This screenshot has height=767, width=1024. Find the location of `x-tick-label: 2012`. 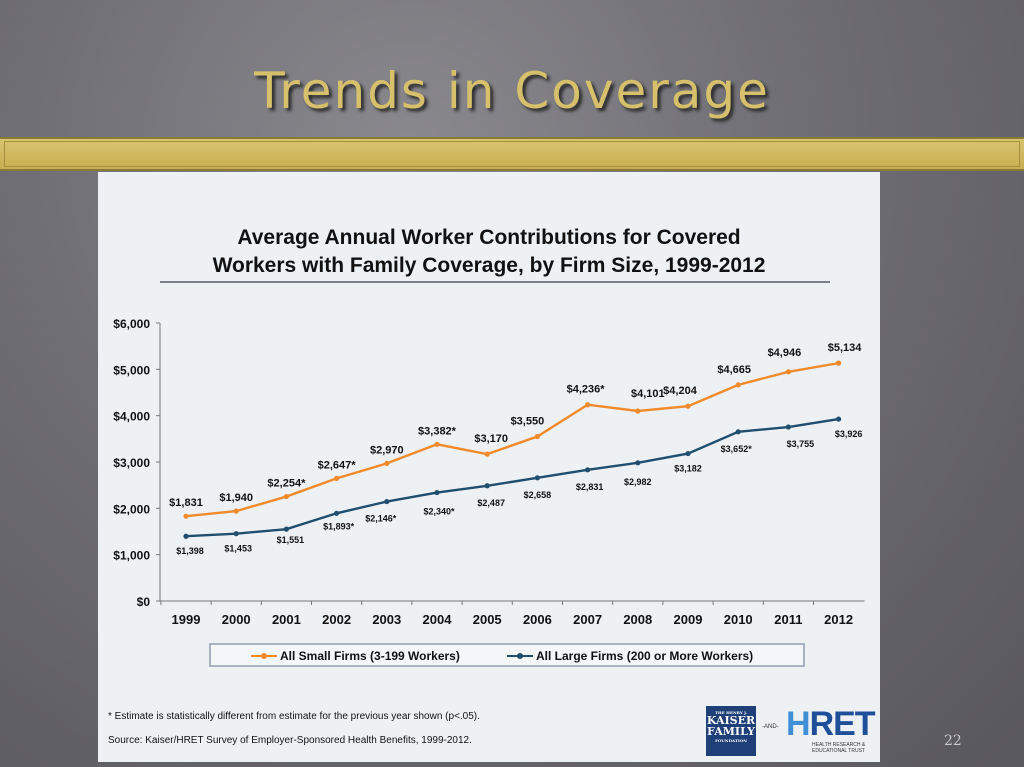

x-tick-label: 2012 is located at coordinates (838, 619).